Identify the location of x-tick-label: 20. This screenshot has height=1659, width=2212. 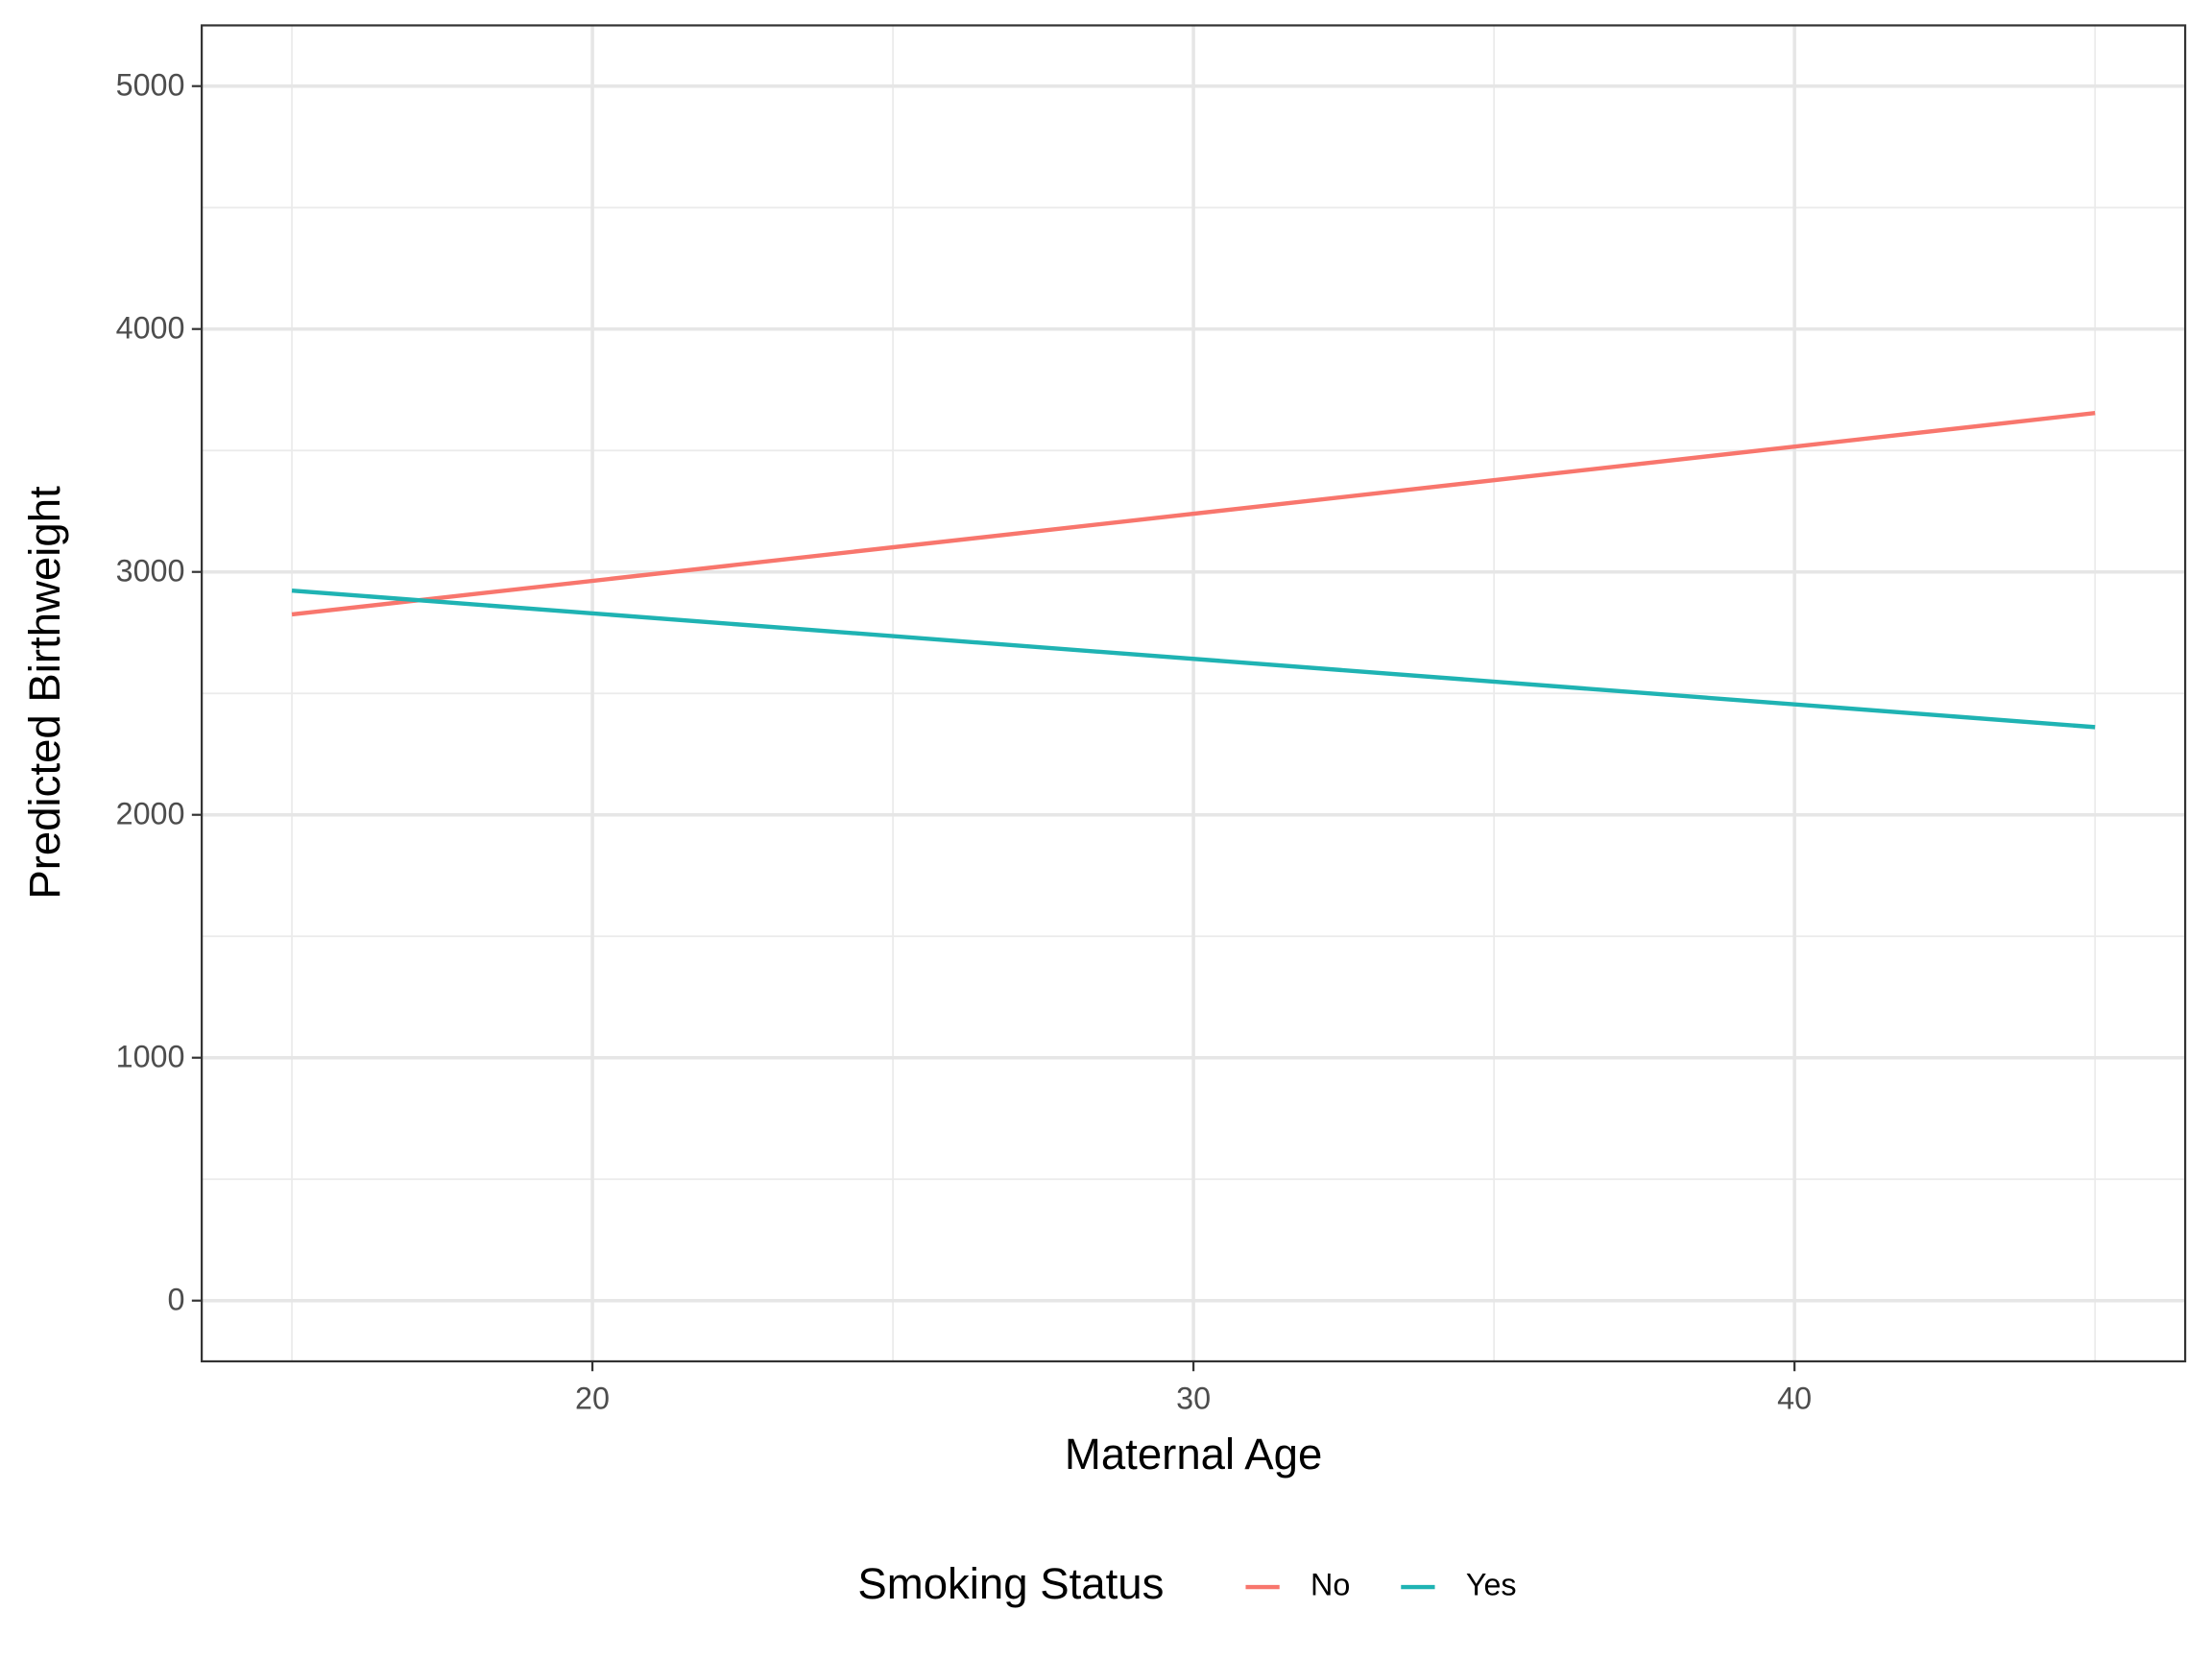
(593, 1399).